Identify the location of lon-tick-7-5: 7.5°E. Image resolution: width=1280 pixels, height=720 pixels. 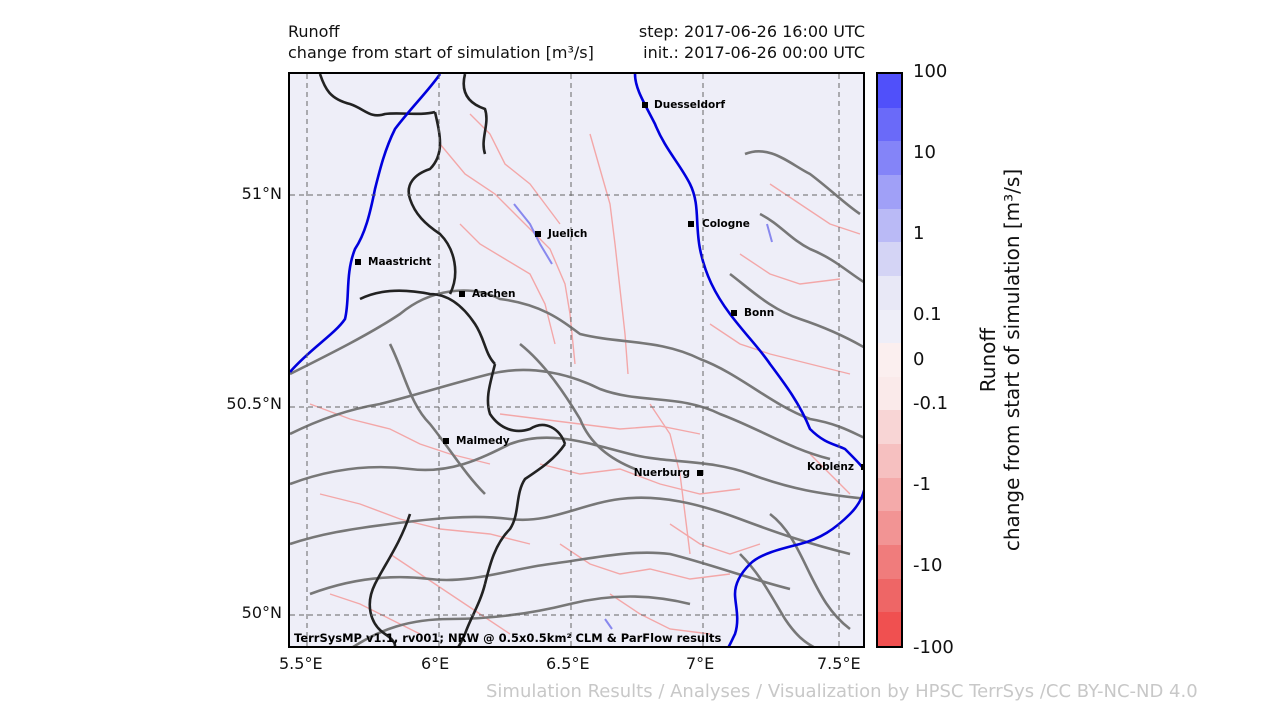
(839, 663).